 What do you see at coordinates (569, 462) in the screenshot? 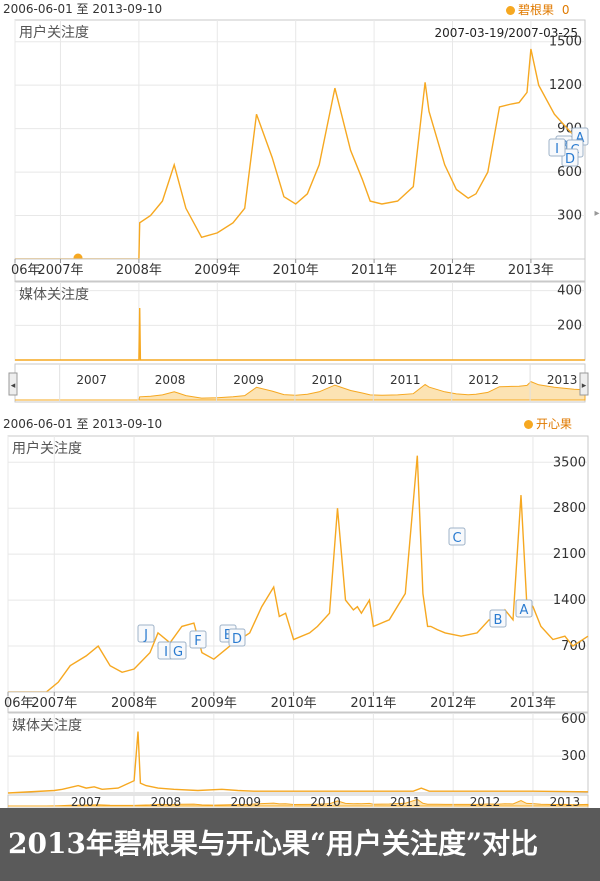
I see `y-tick-label: 3500` at bounding box center [569, 462].